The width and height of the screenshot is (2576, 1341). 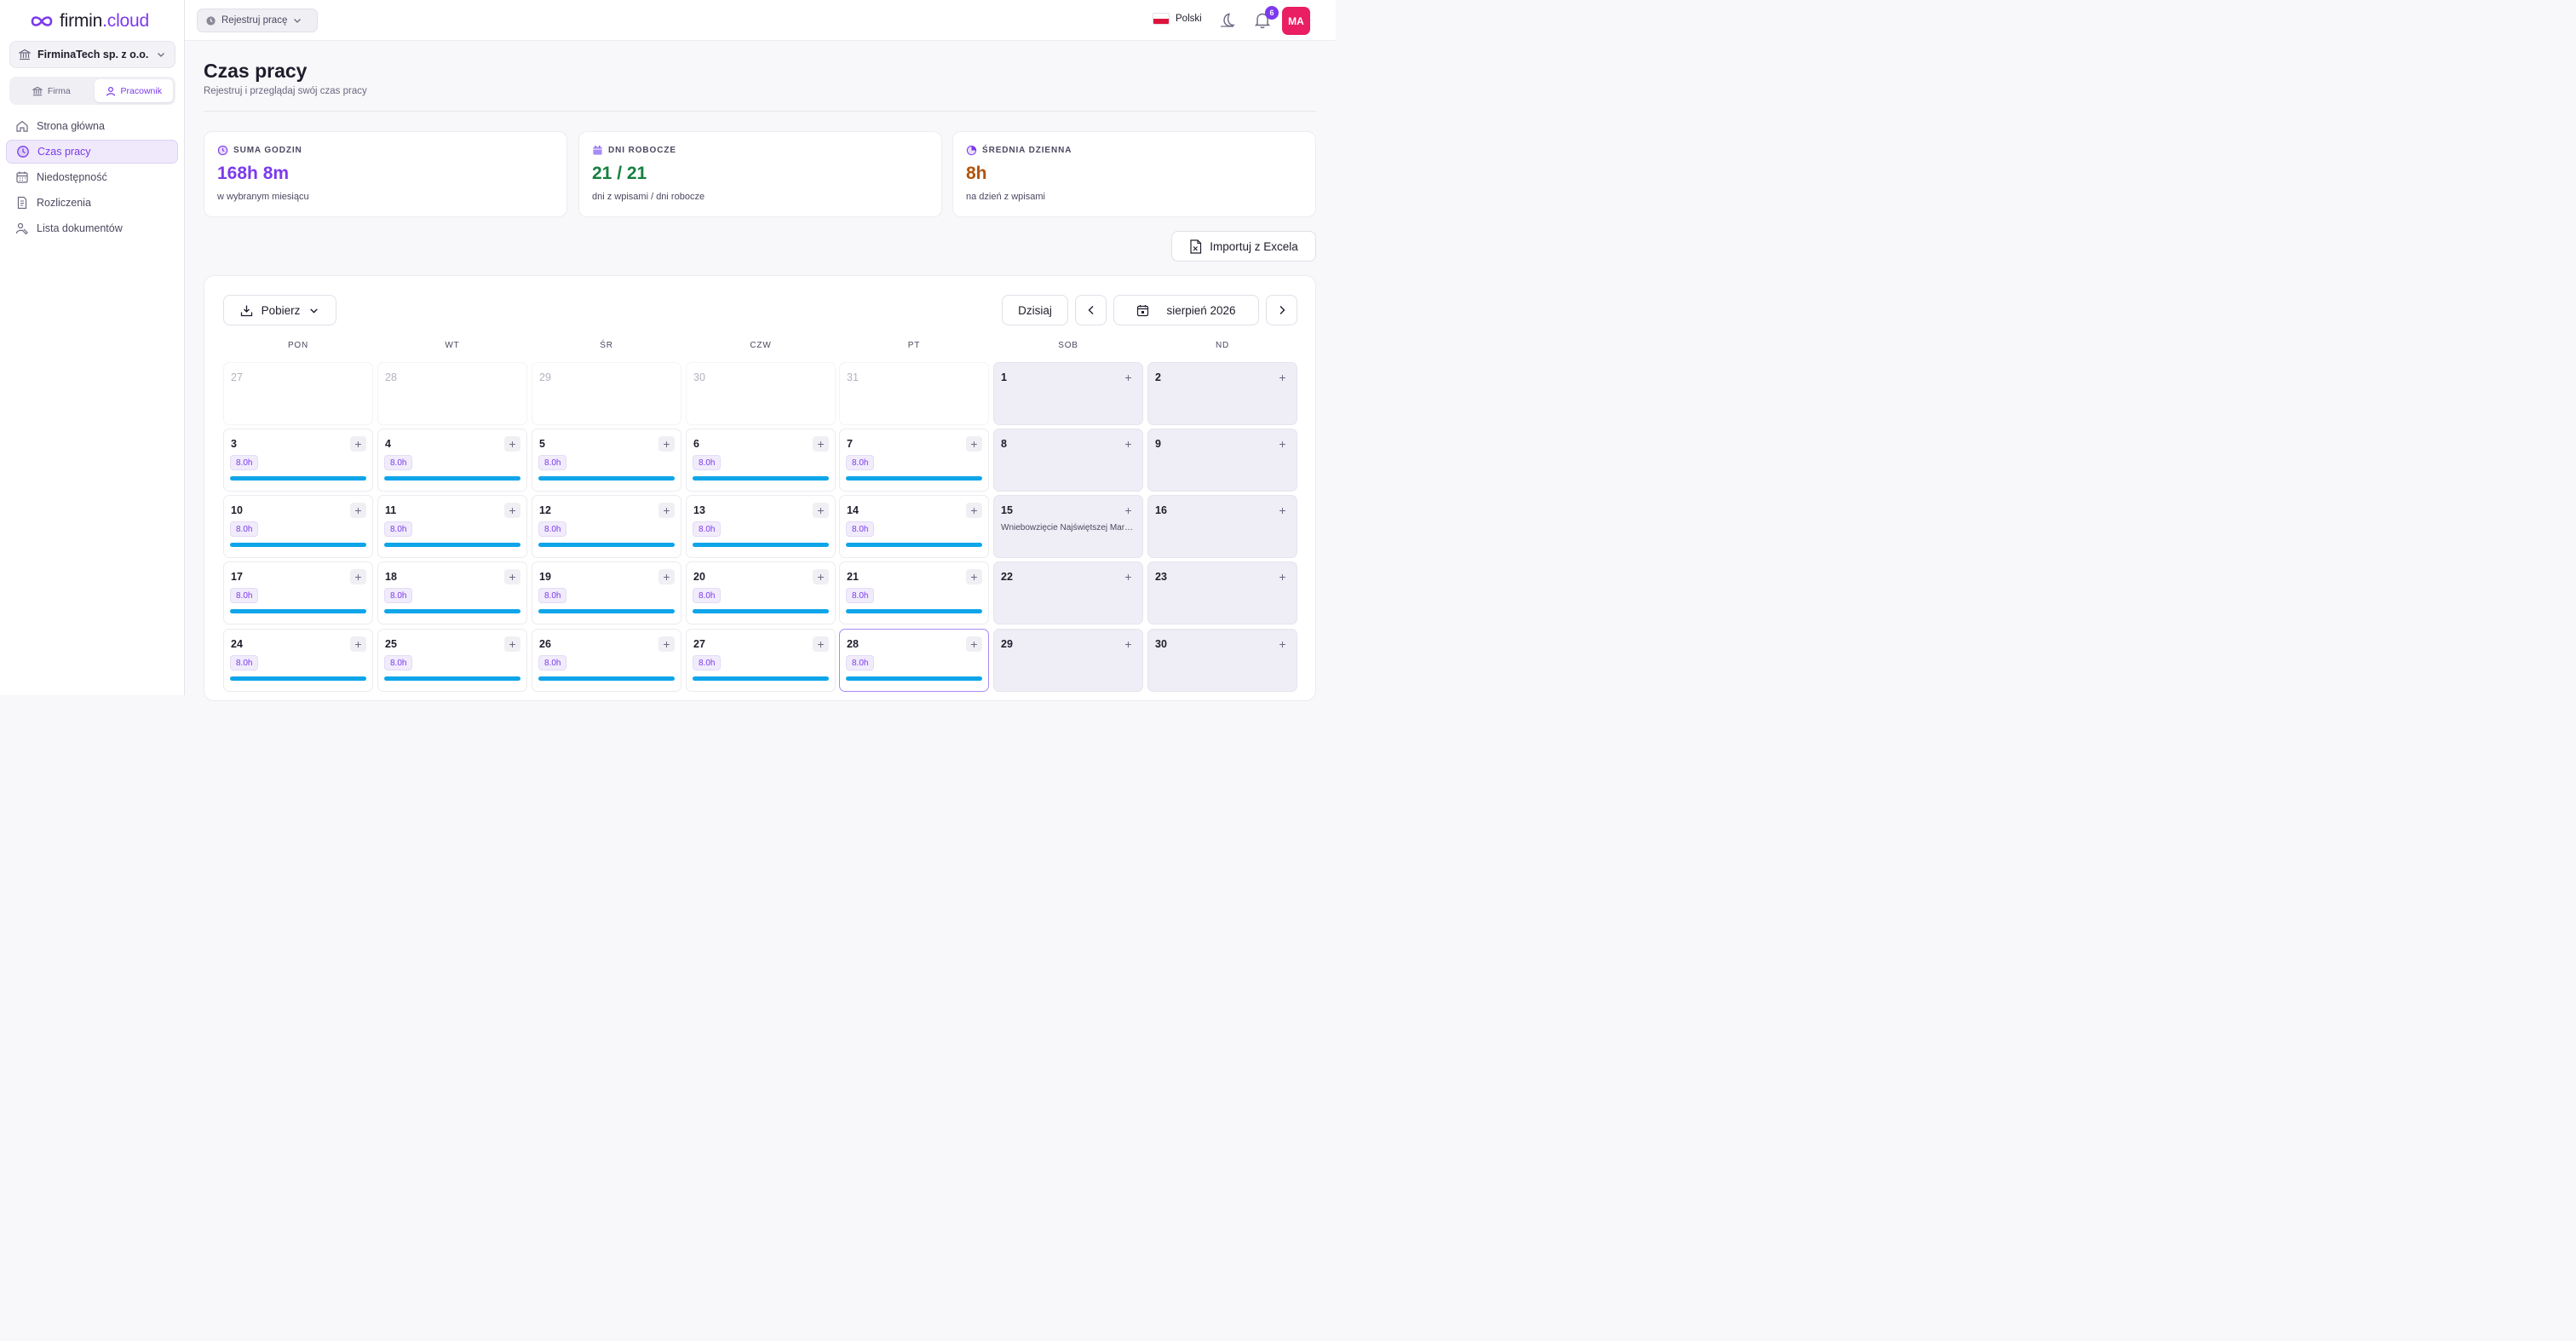 I want to click on calendar-day-cell: 25 +8.0h, so click(x=452, y=661).